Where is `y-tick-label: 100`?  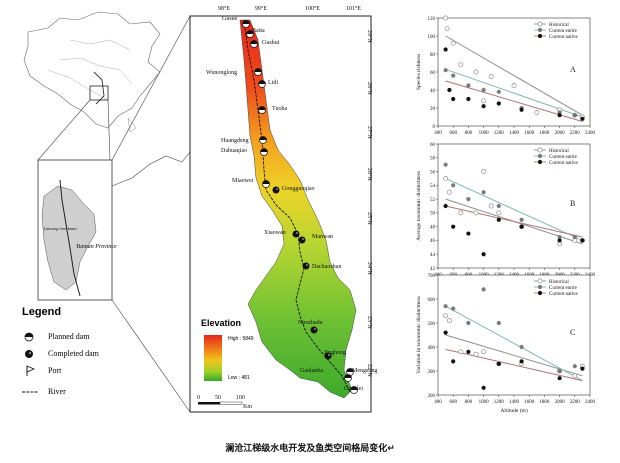 y-tick-label: 100 is located at coordinates (432, 37).